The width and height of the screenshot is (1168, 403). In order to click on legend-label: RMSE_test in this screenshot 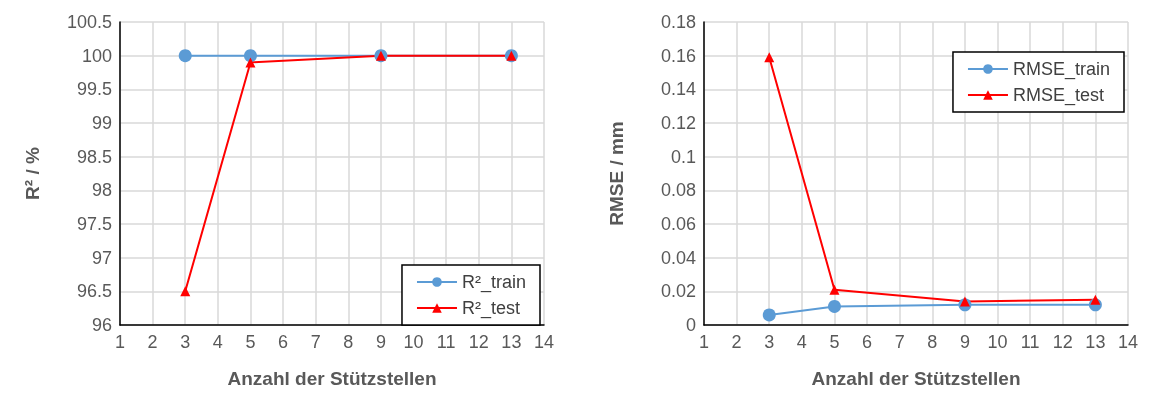, I will do `click(1058, 95)`.